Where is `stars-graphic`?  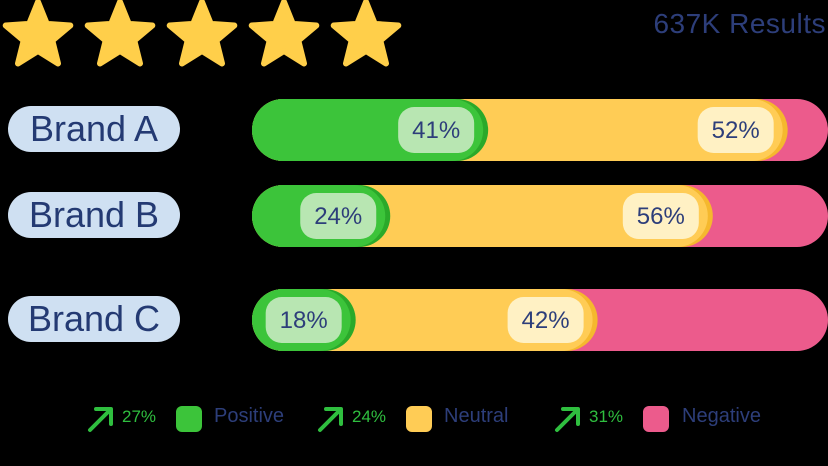
stars-graphic is located at coordinates (202, 33).